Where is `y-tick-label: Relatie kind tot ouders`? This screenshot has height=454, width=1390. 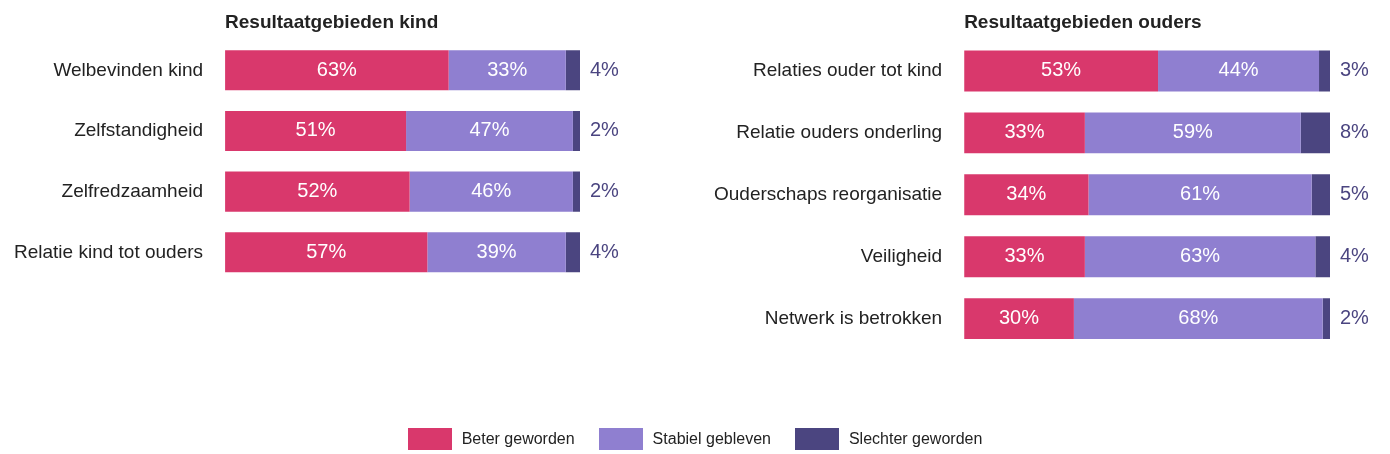
y-tick-label: Relatie kind tot ouders is located at coordinates (108, 251).